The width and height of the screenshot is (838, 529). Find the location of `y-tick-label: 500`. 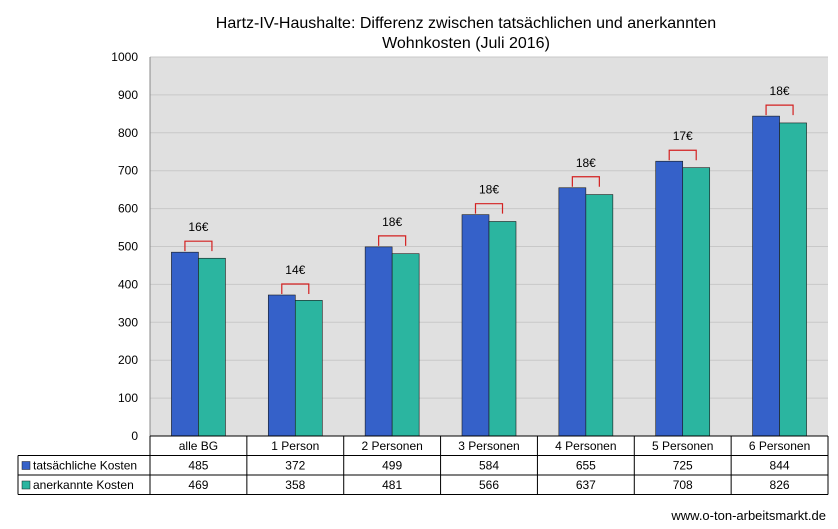

y-tick-label: 500 is located at coordinates (128, 247).